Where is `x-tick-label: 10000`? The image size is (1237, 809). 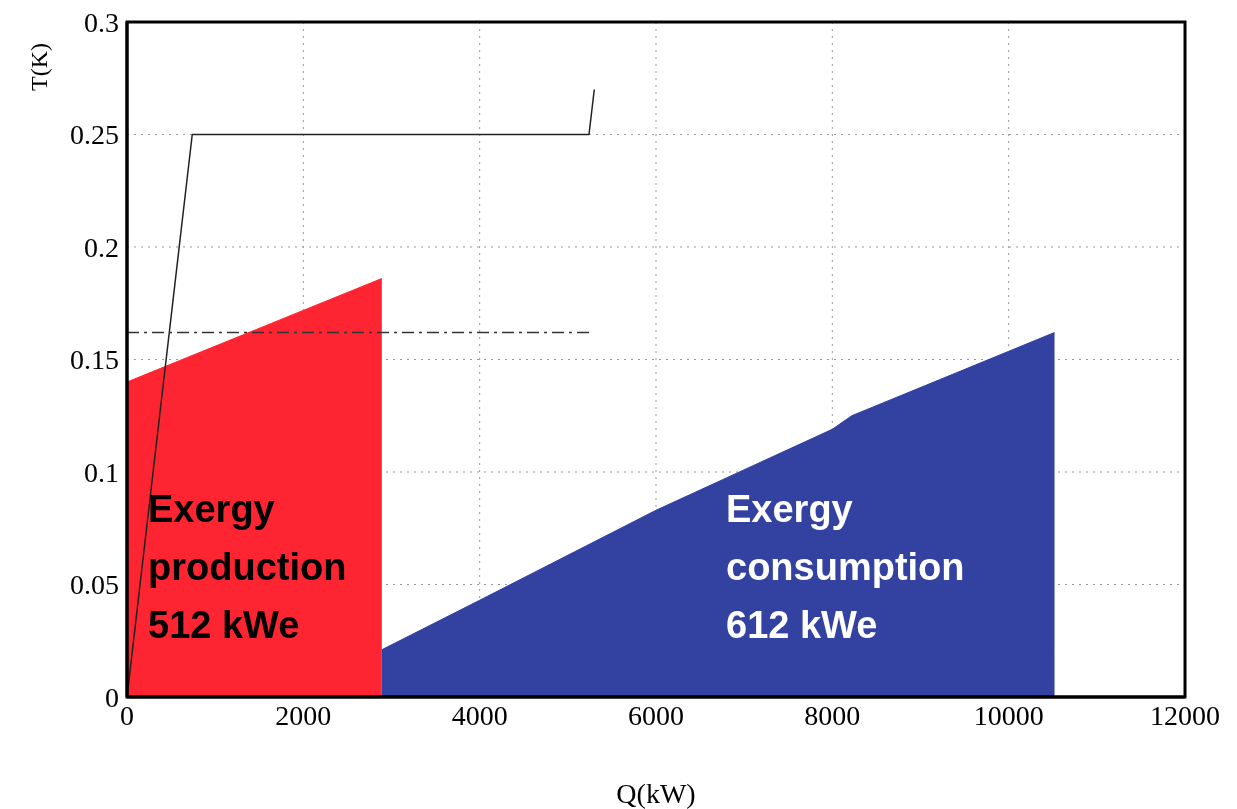
x-tick-label: 10000 is located at coordinates (1008, 715).